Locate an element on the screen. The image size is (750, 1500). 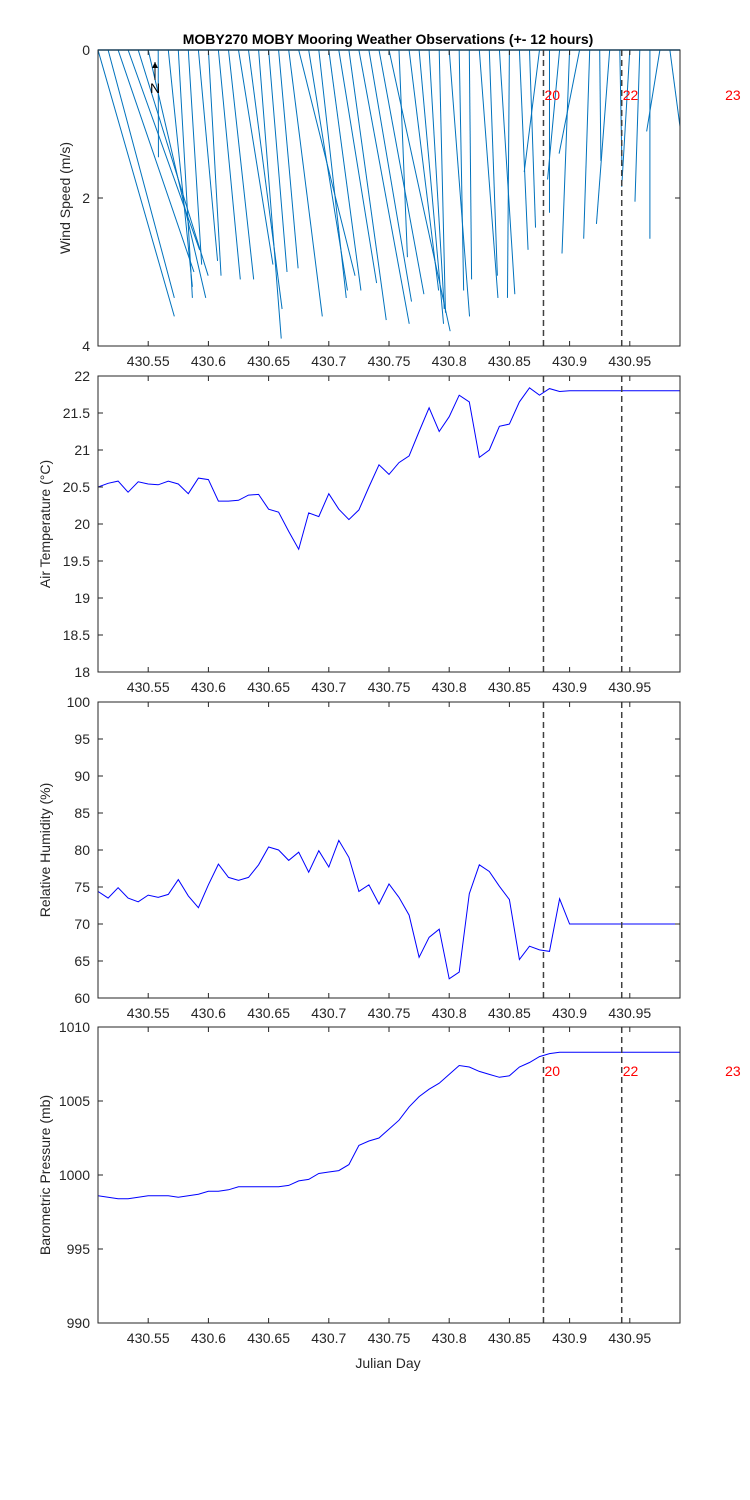
y-axis-label: Wind Speed (m/s) is located at coordinates (65, 198).